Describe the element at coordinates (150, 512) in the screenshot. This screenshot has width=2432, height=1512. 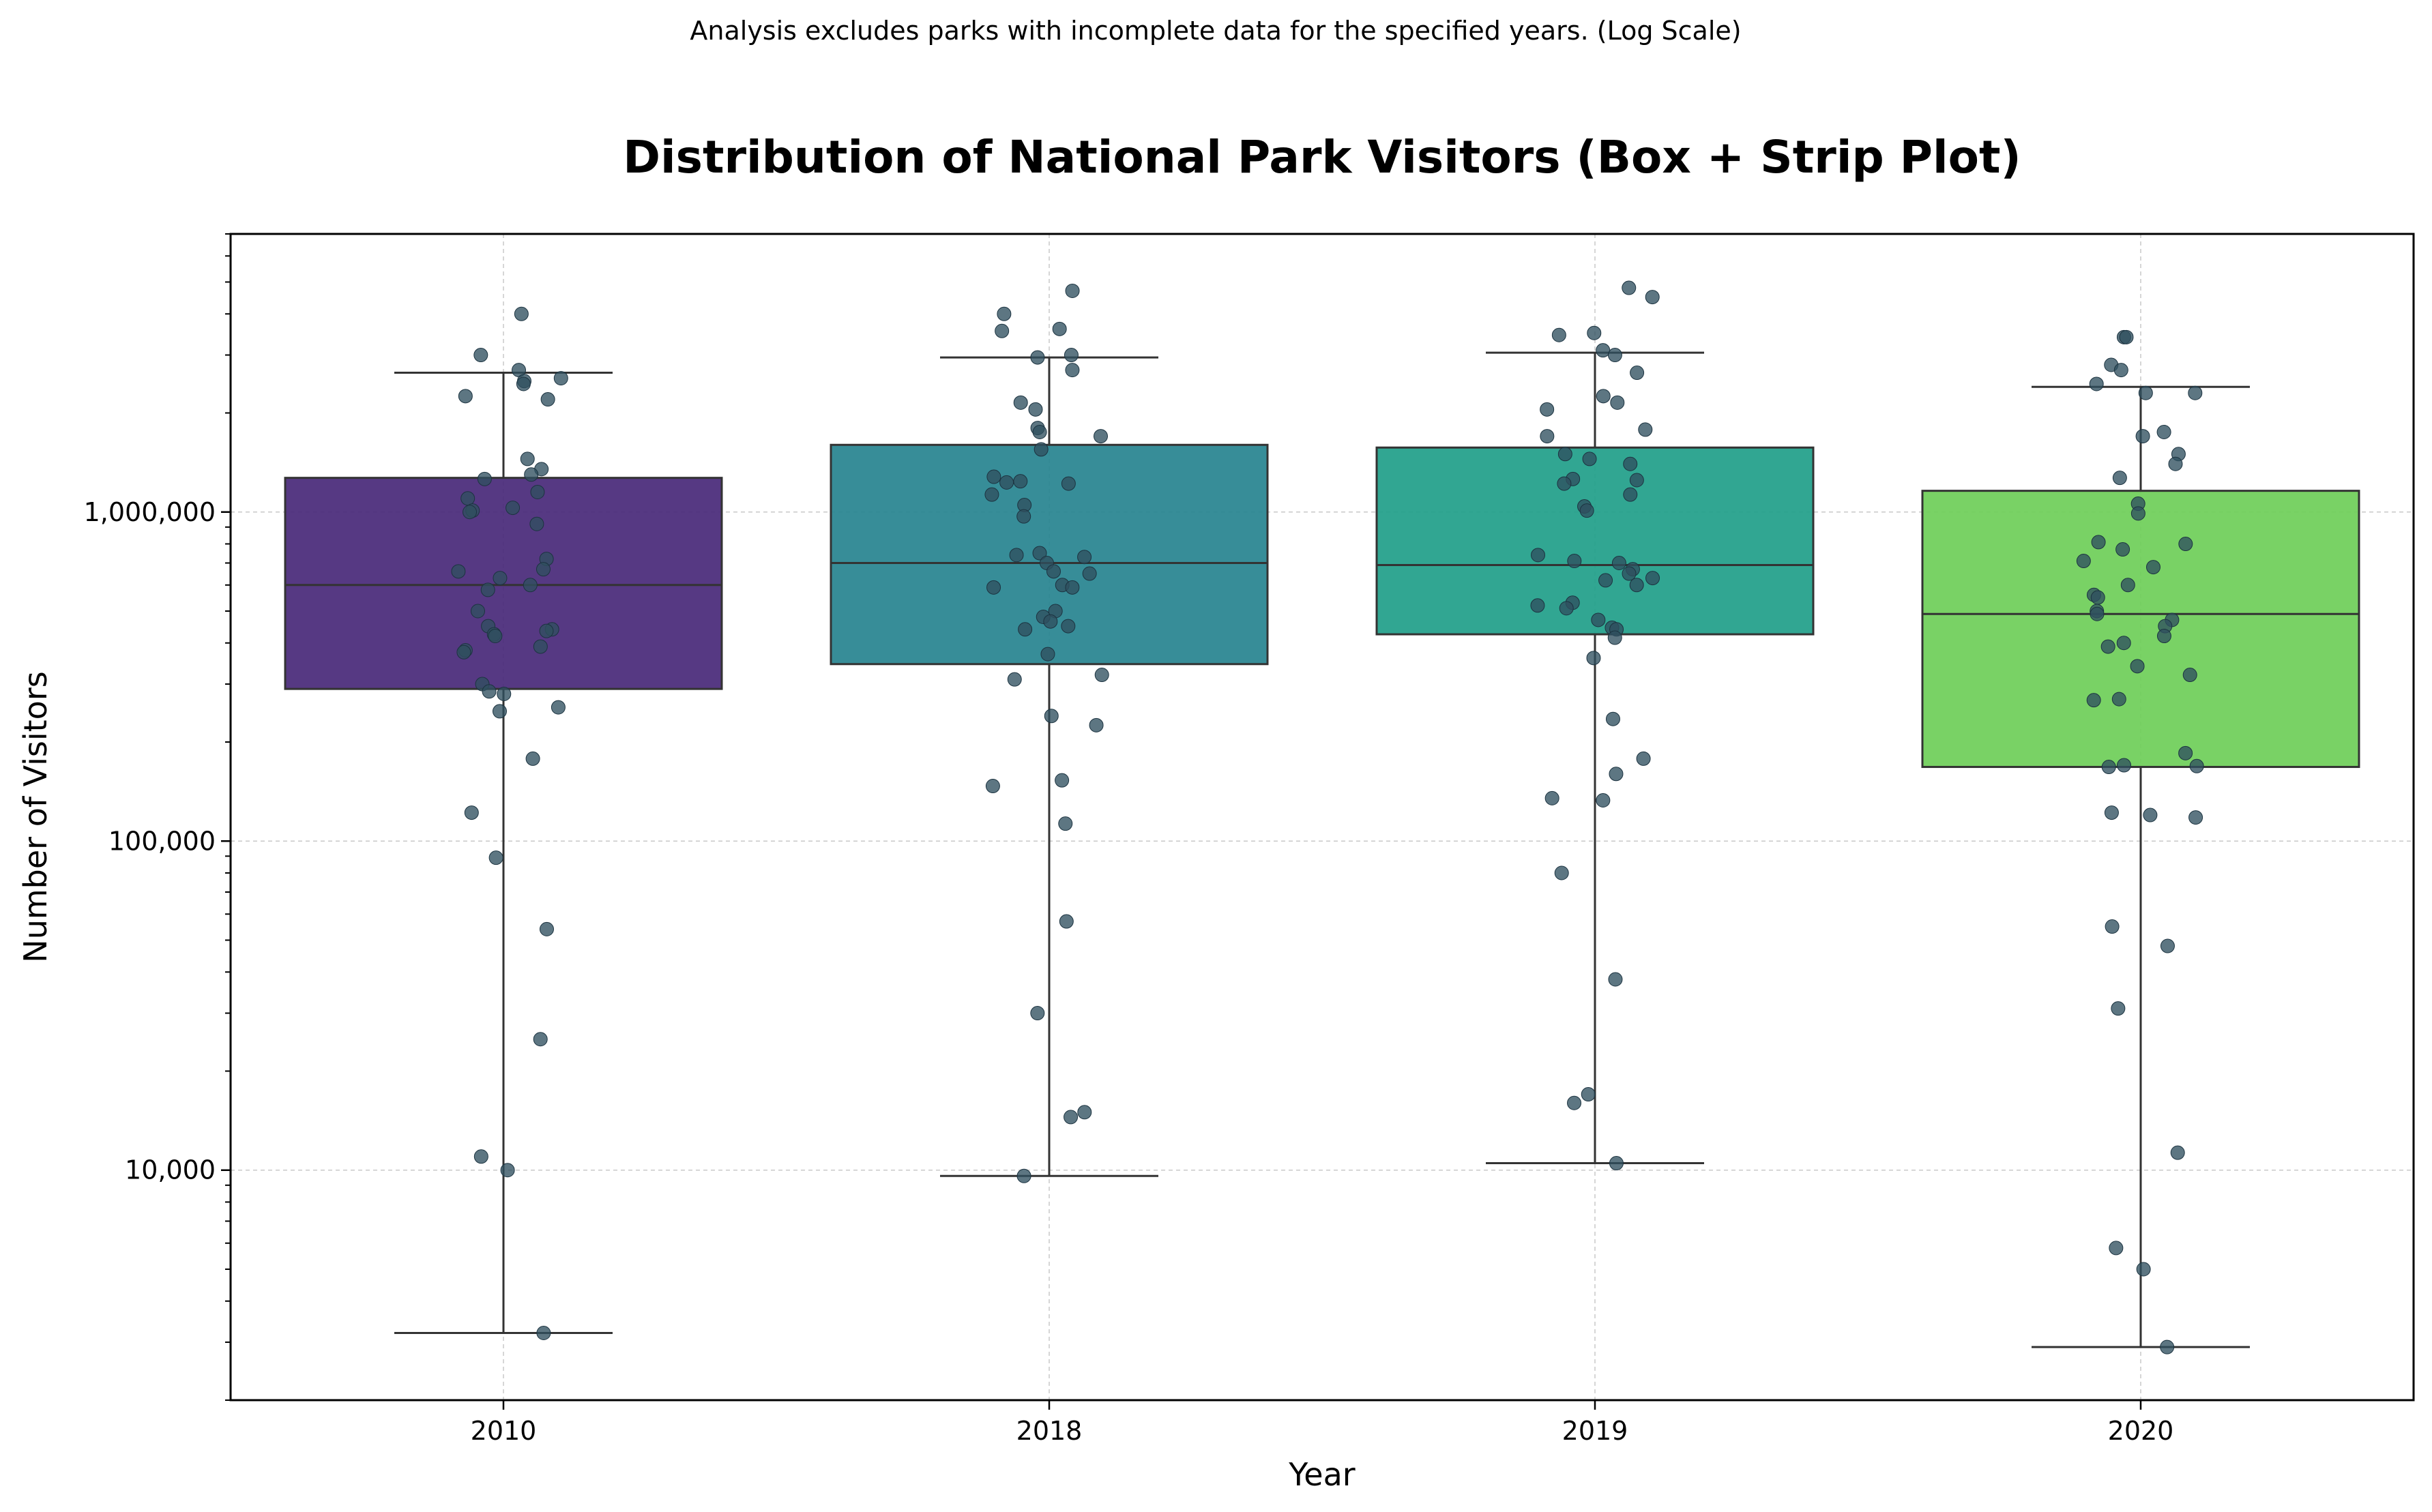
I see `y-tick-label: 1,000,000` at that location.